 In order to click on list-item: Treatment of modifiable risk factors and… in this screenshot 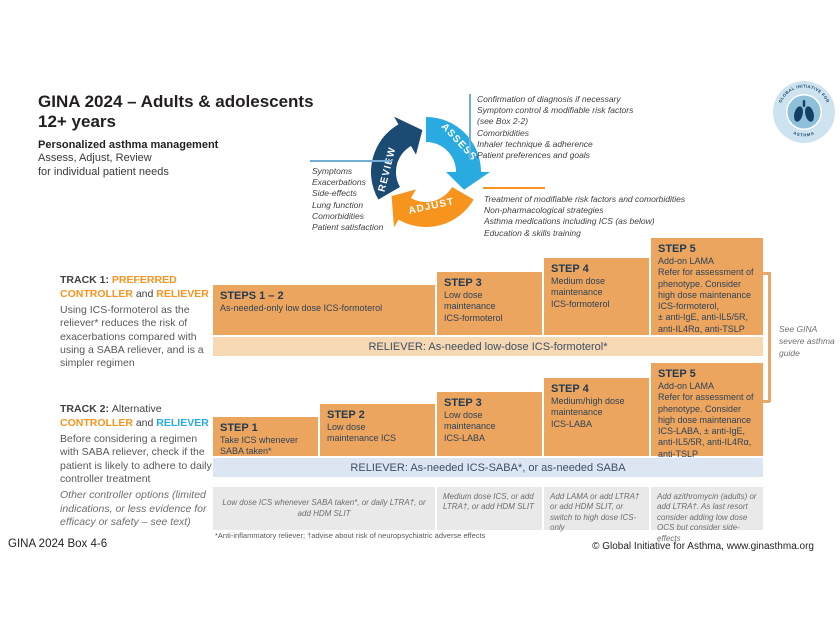, I will do `click(585, 199)`.